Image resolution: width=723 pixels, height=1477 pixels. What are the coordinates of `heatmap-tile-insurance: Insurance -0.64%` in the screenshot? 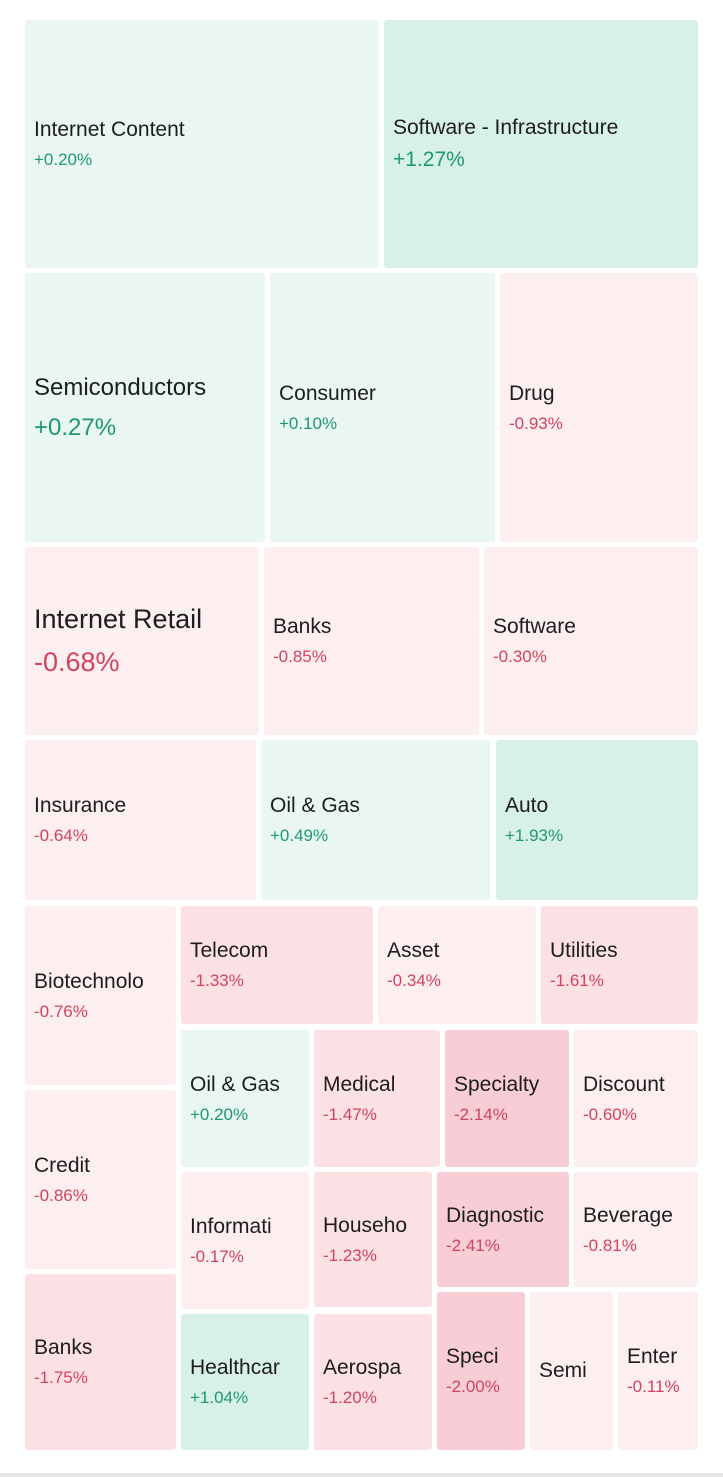 It's located at (140, 820).